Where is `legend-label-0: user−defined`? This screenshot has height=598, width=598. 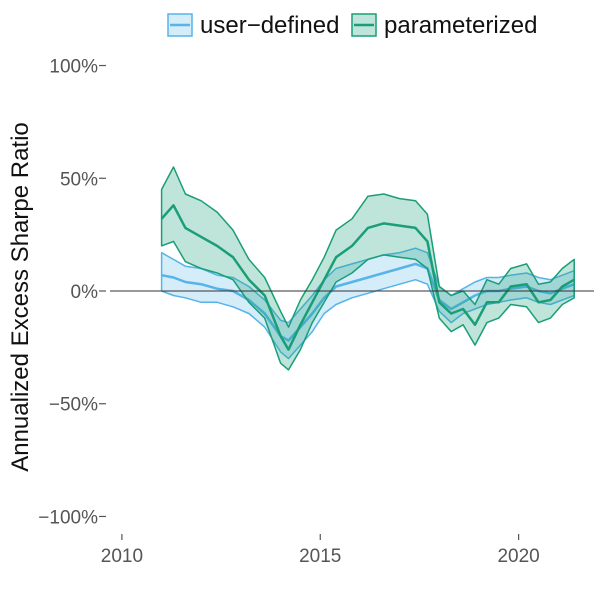 legend-label-0: user−defined is located at coordinates (269, 25).